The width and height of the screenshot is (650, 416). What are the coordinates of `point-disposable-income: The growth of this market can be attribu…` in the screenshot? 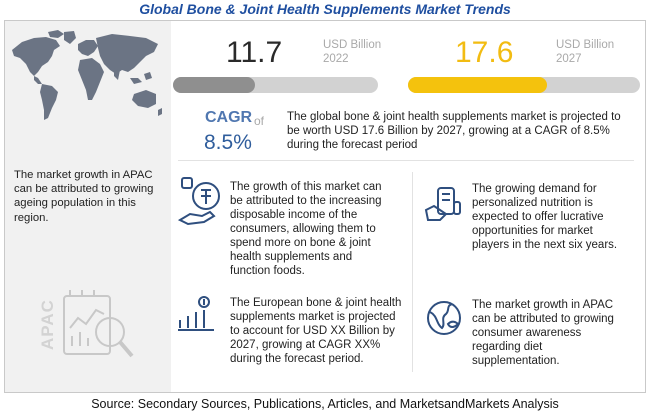 It's located at (306, 229).